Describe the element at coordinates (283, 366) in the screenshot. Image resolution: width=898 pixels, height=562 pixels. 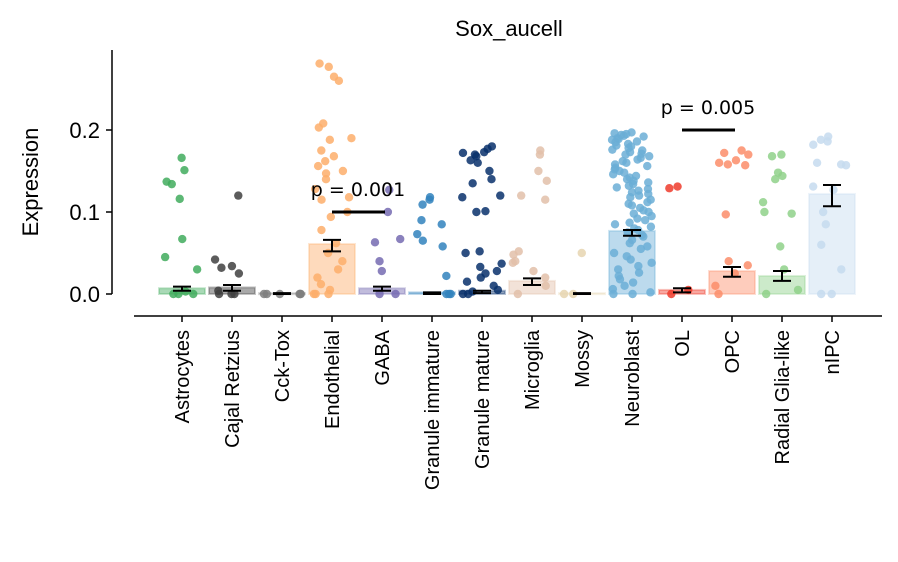
I see `x-tick-label: Cck-Tox` at that location.